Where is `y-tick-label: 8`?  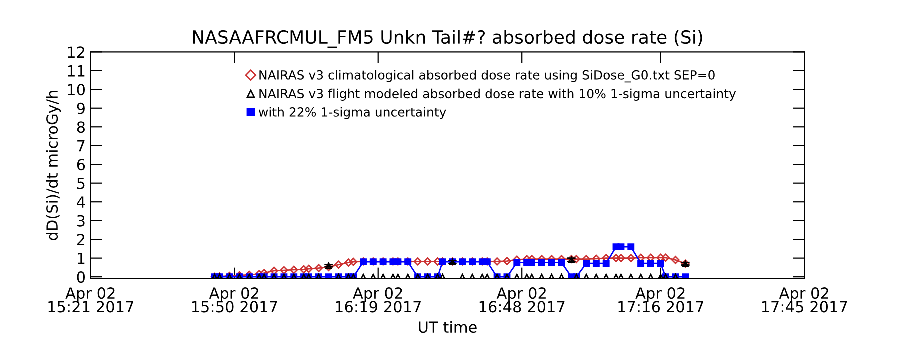
y-tick-label: 8 is located at coordinates (81, 128).